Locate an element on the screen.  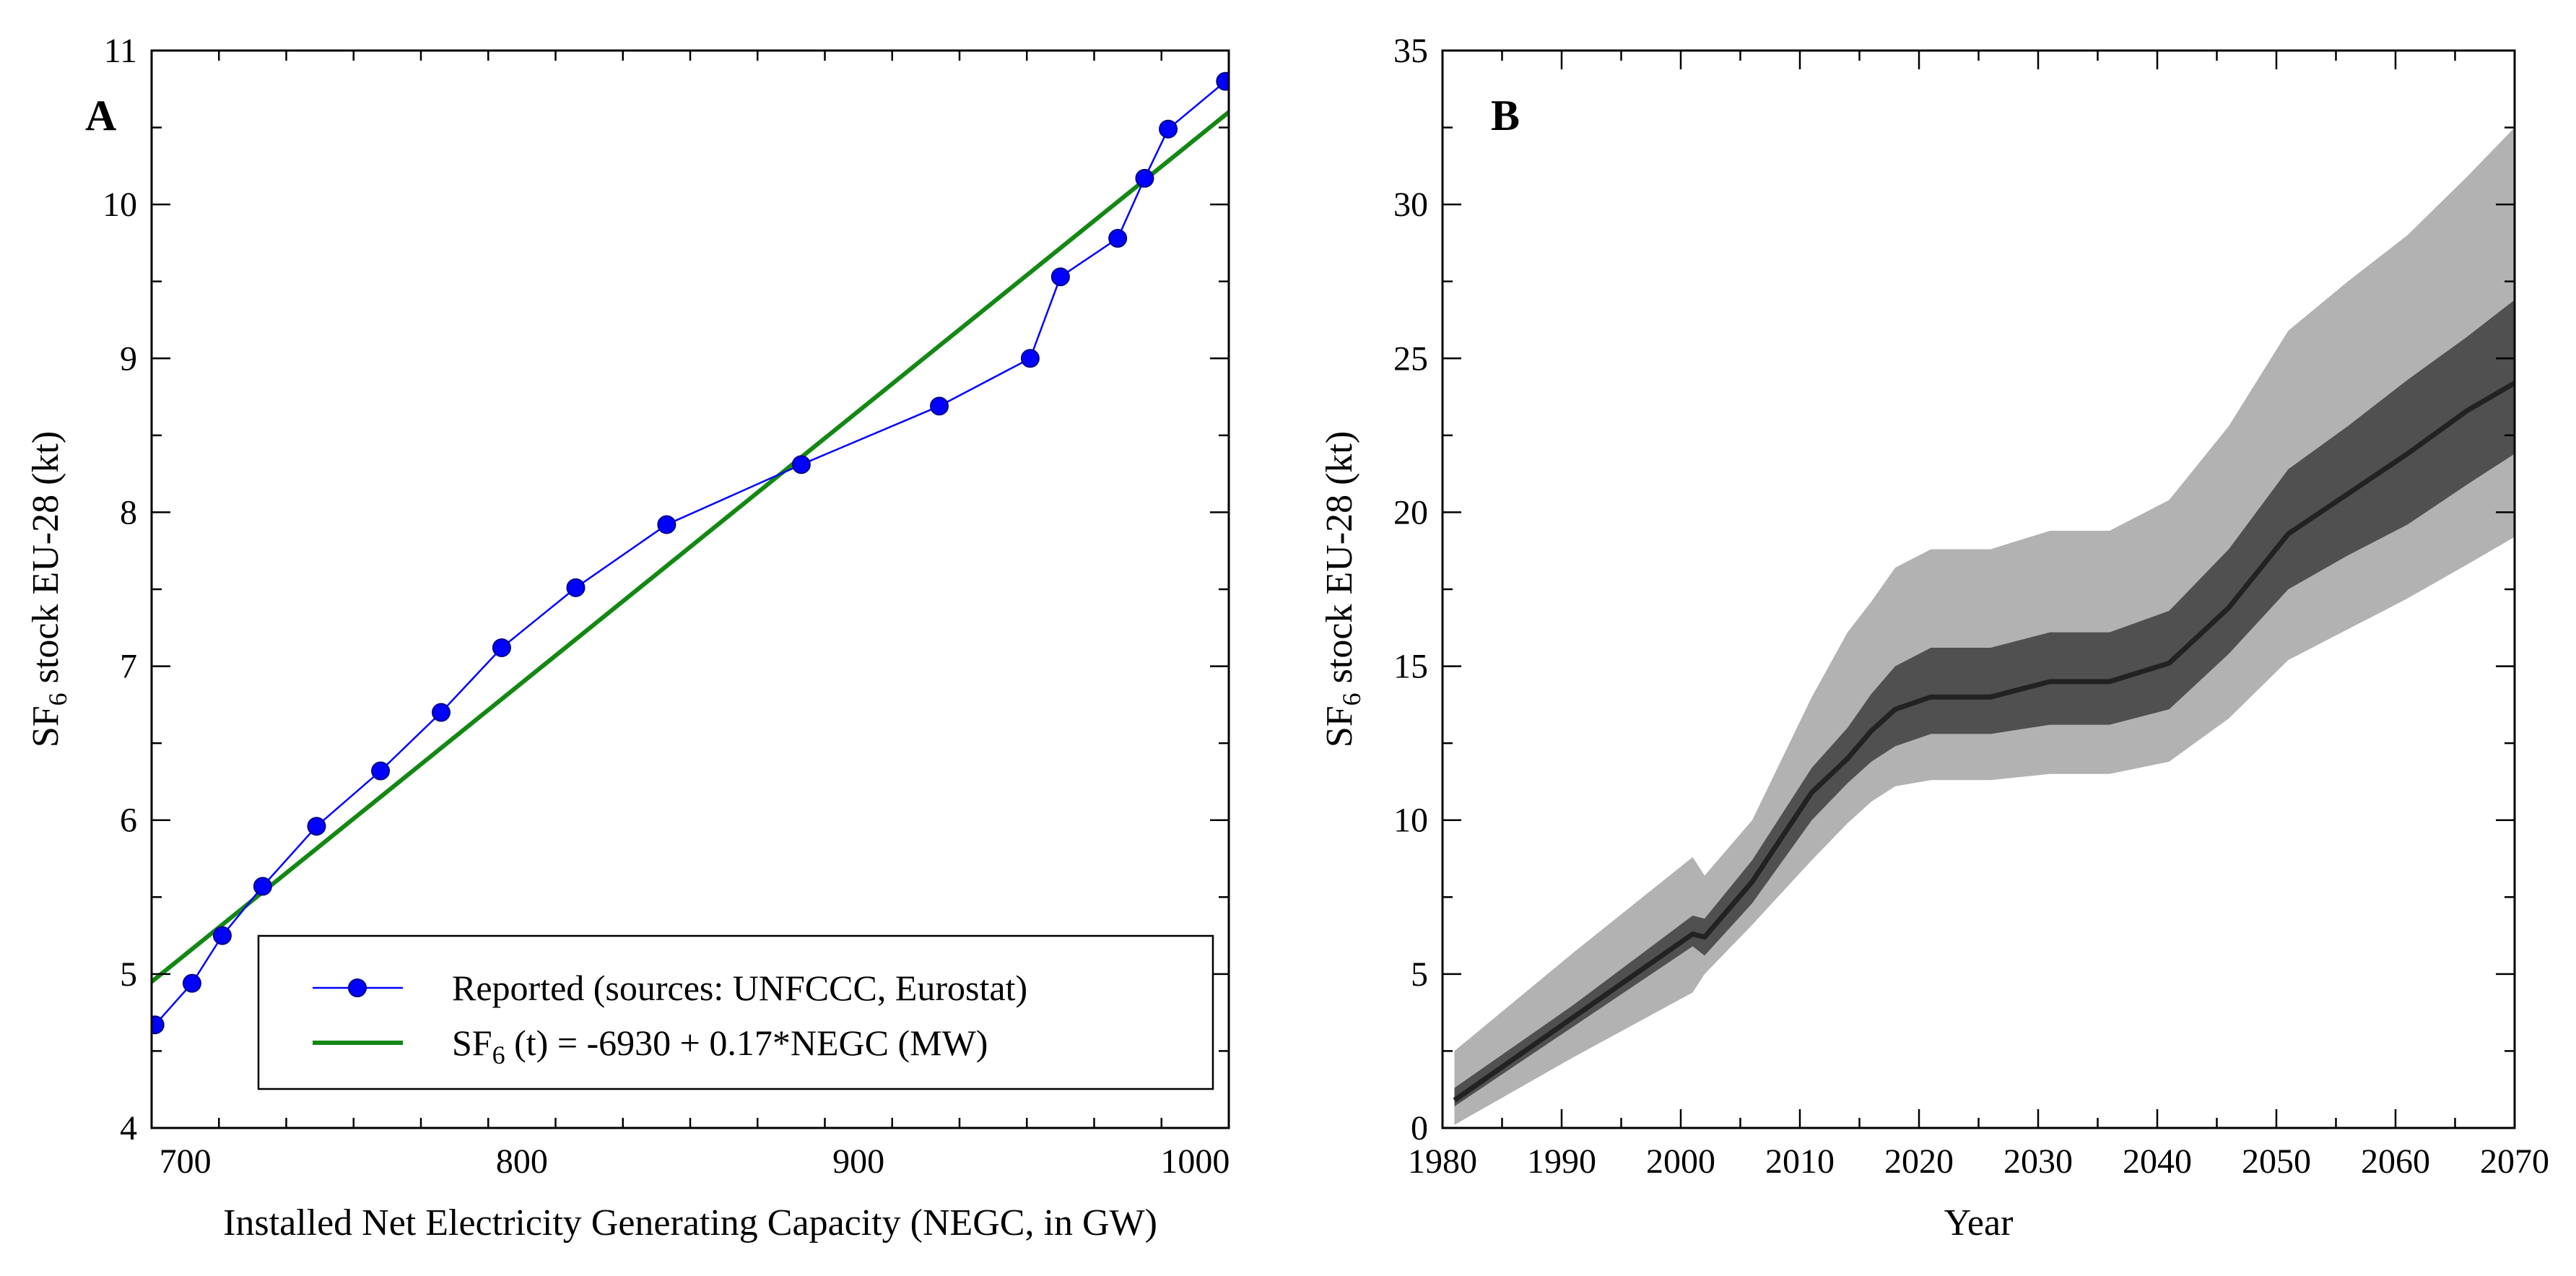
panel-b-panel-label: B is located at coordinates (1505, 115).